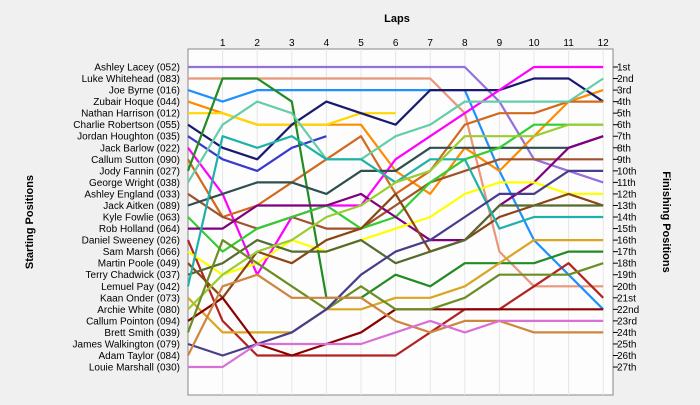 Image resolution: width=700 pixels, height=405 pixels. Describe the element at coordinates (626, 229) in the screenshot. I see `finish-label: 15th` at that location.